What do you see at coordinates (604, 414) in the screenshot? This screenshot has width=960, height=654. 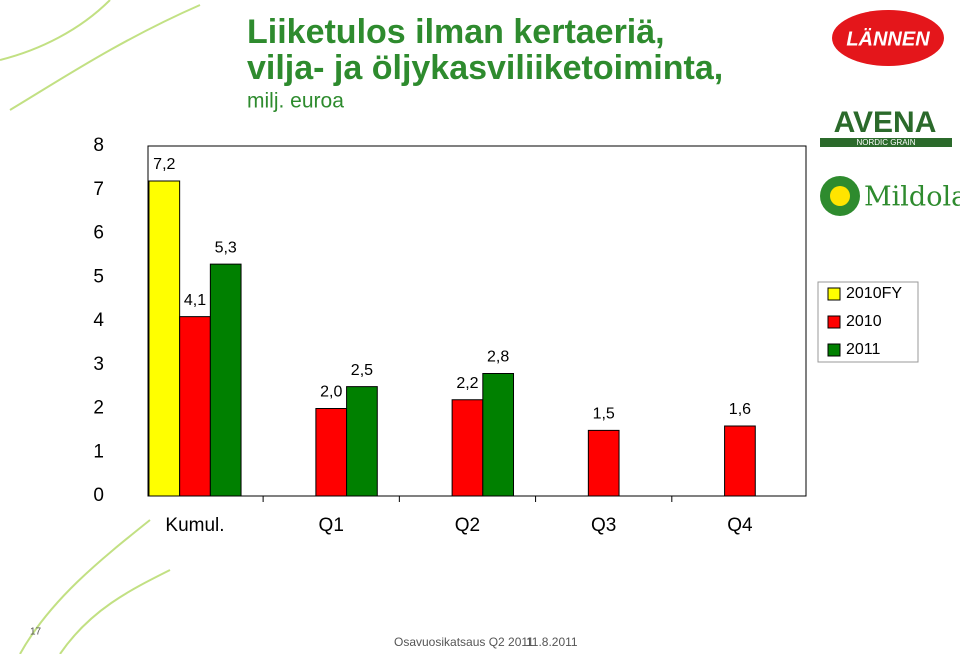 I see `value-label: 1,5` at bounding box center [604, 414].